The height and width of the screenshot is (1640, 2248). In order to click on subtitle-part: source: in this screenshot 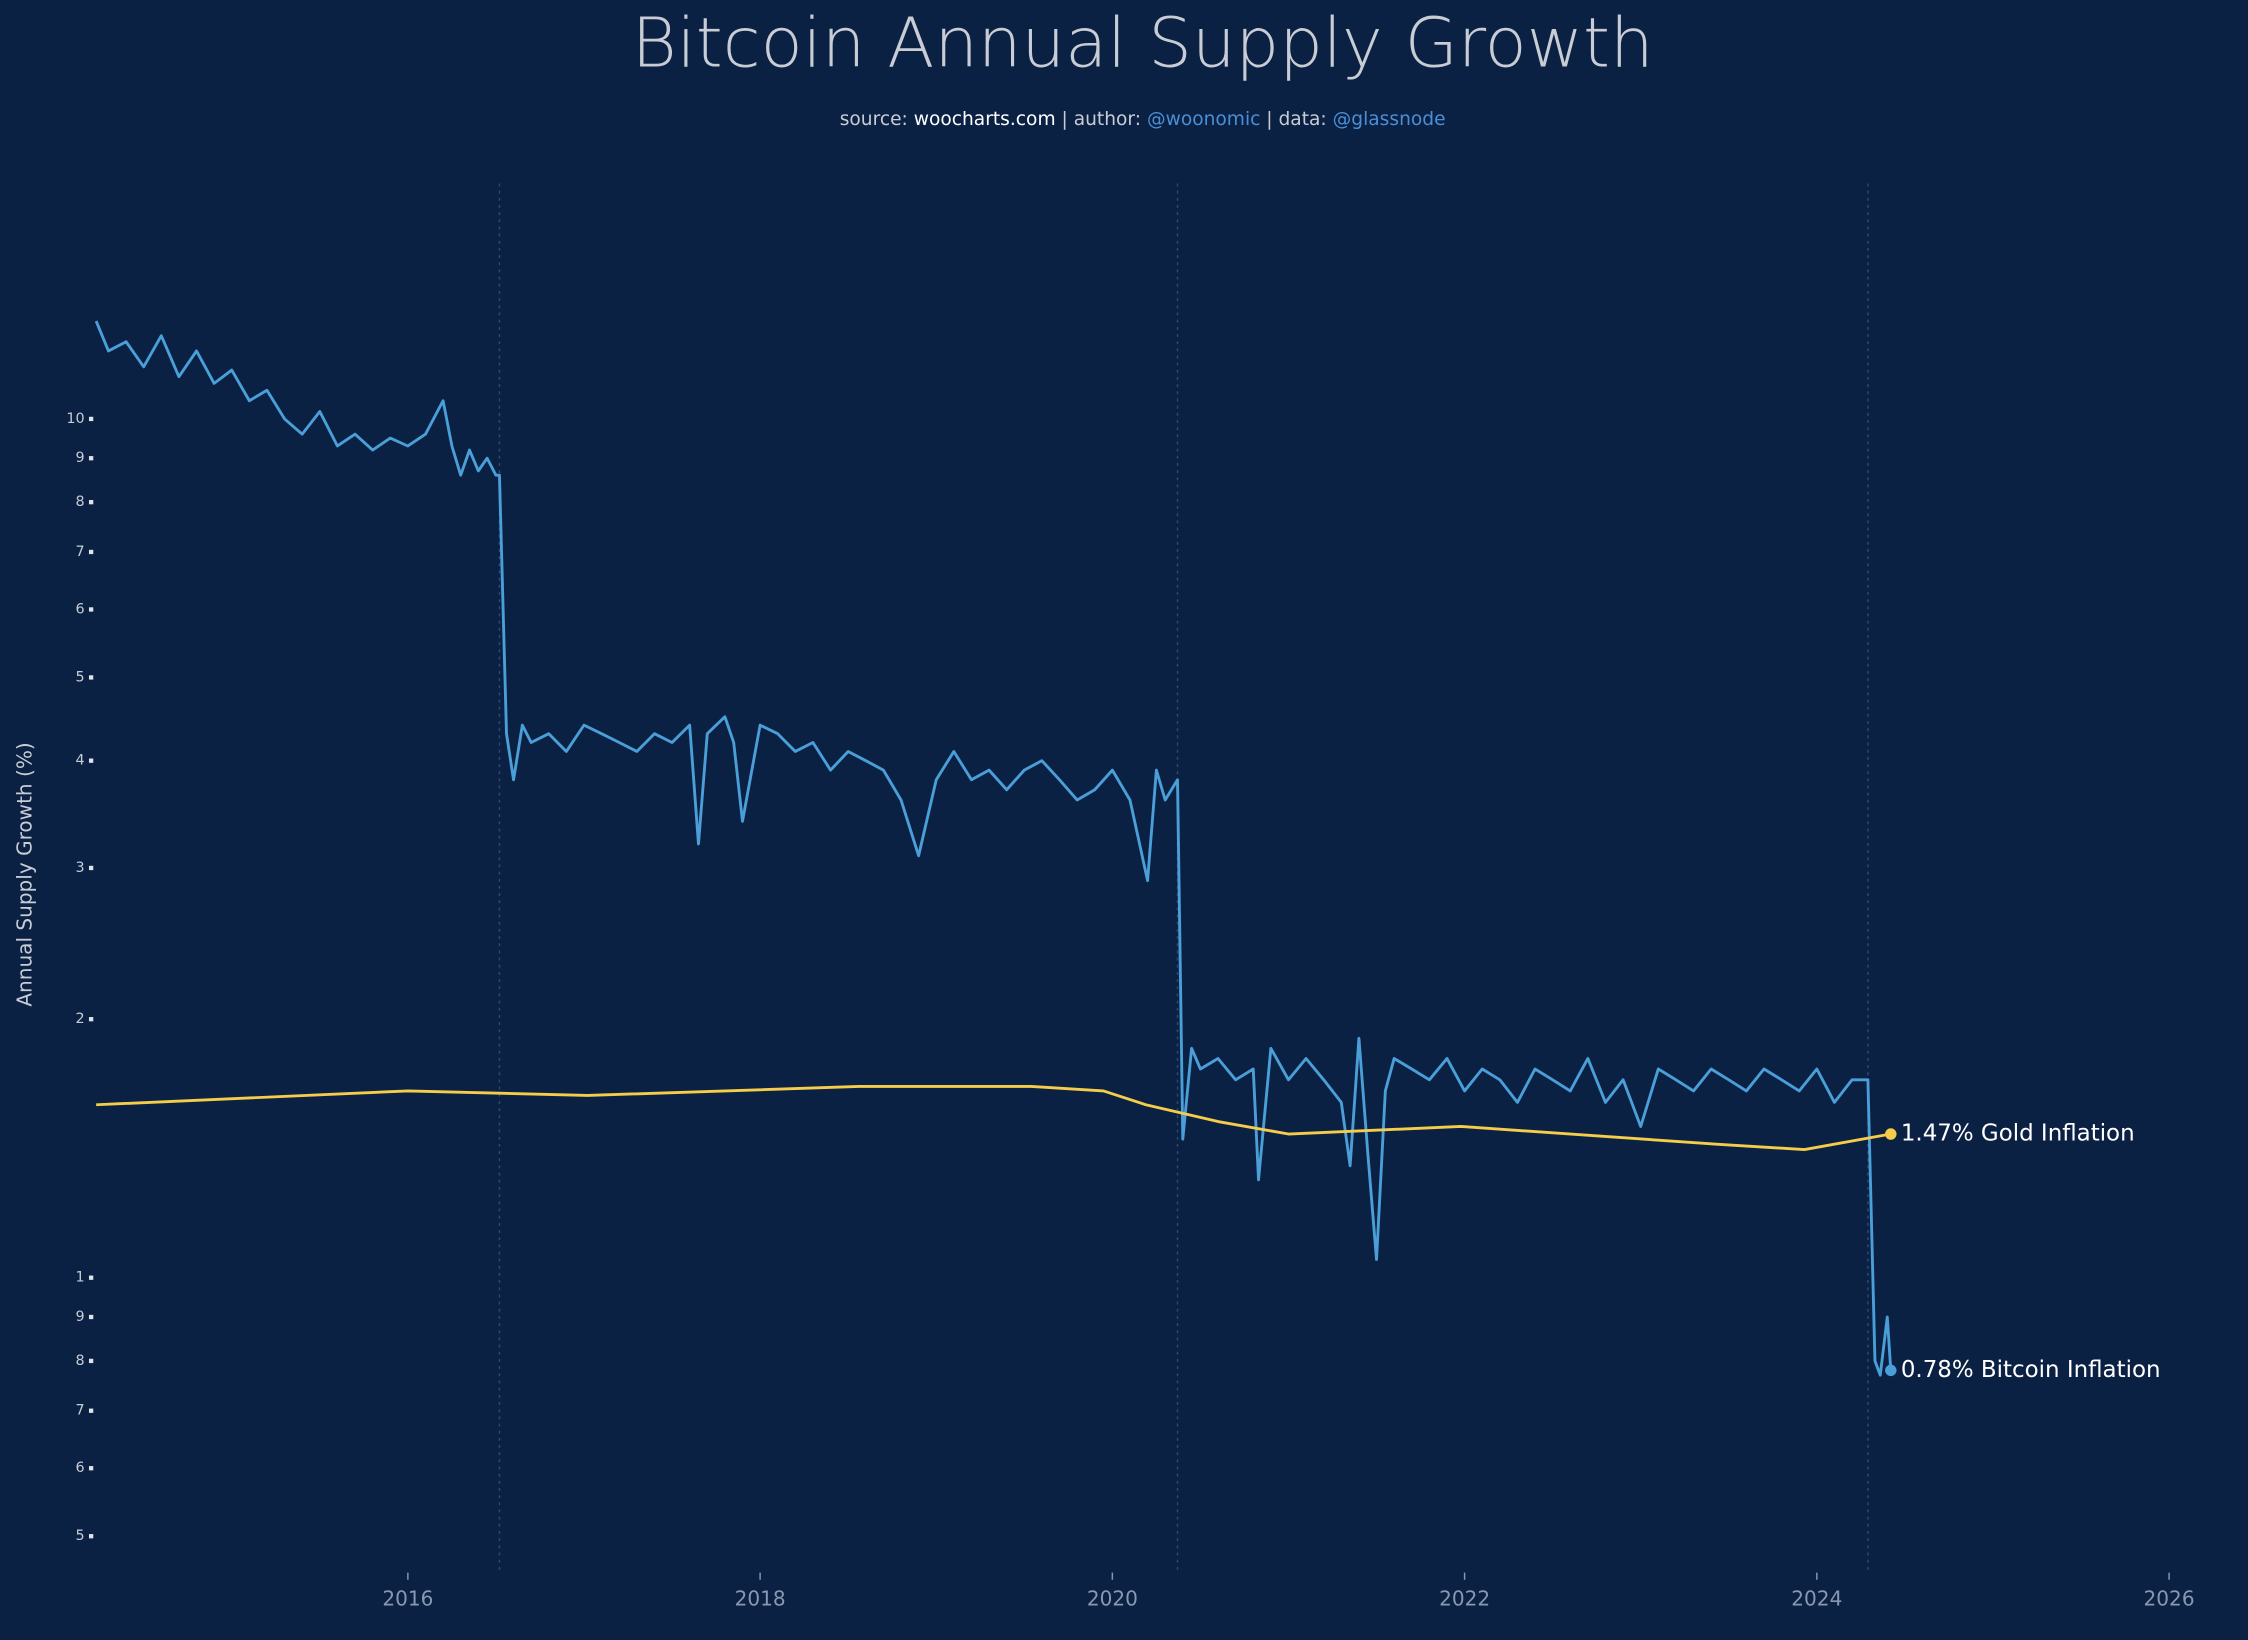, I will do `click(877, 118)`.